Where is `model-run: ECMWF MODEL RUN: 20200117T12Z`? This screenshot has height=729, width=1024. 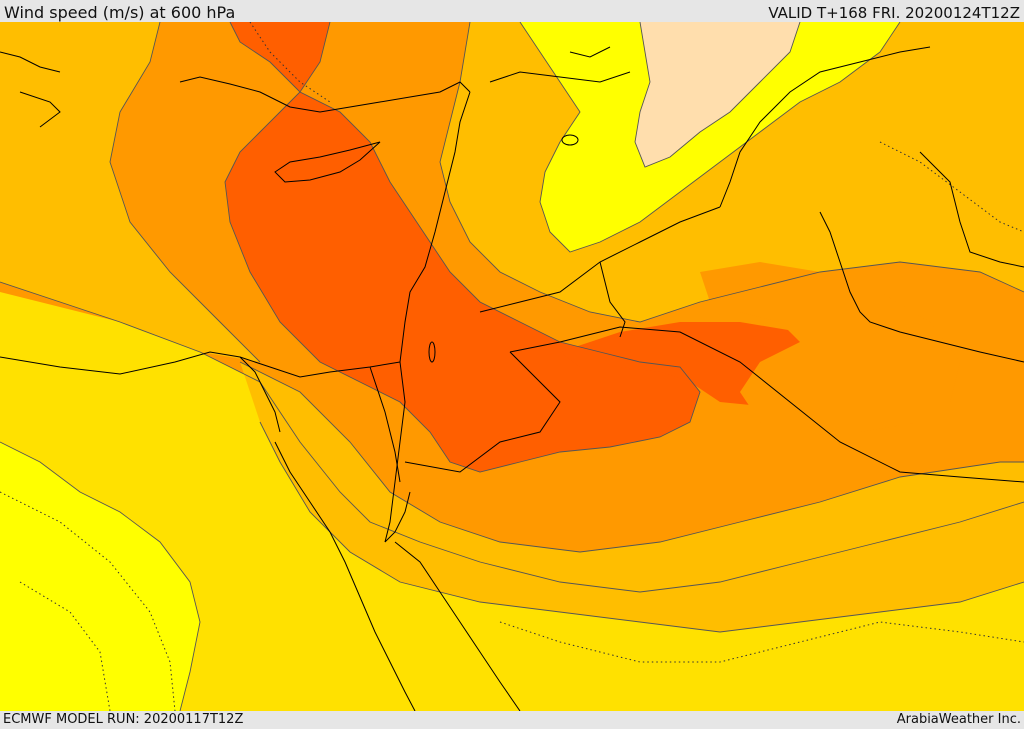
model-run: ECMWF MODEL RUN: 20200117T12Z is located at coordinates (123, 719).